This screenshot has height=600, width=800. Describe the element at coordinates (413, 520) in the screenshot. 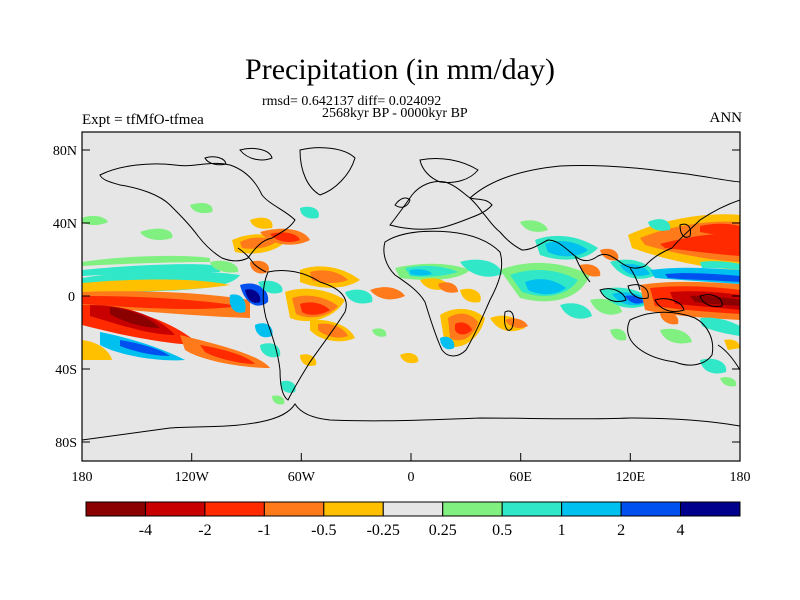

I see `colorbar: -4 -2 -1 -0.5 -0.25 0.25 0.5 1 2 4` at that location.